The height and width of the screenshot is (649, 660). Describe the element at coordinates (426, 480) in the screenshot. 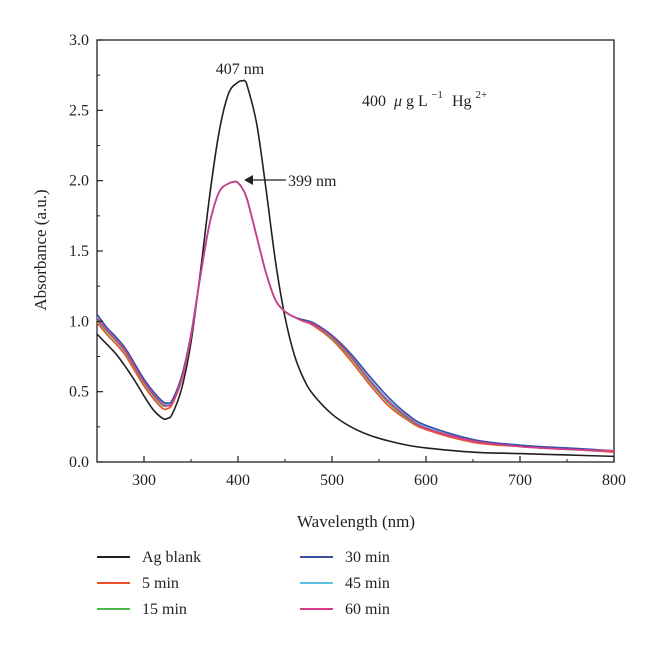

I see `x-tick-label: 600` at that location.